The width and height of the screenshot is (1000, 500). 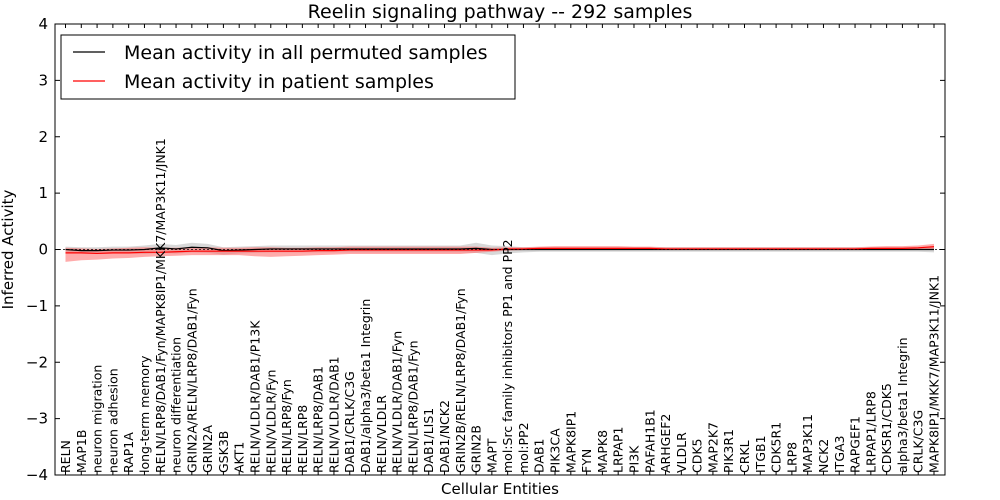 What do you see at coordinates (918, 441) in the screenshot?
I see `x-tick-label: CRLK/C3G` at bounding box center [918, 441].